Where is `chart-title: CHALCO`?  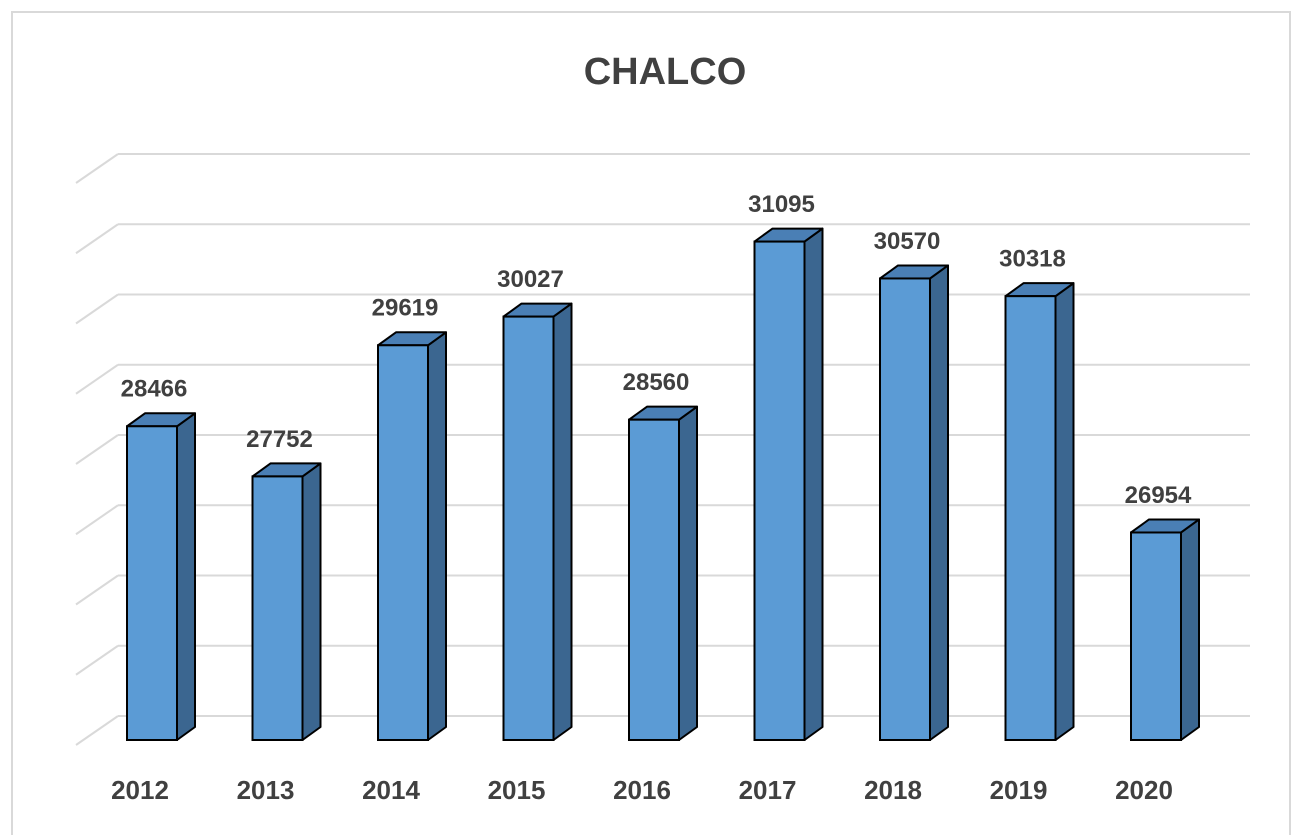
chart-title: CHALCO is located at coordinates (665, 72).